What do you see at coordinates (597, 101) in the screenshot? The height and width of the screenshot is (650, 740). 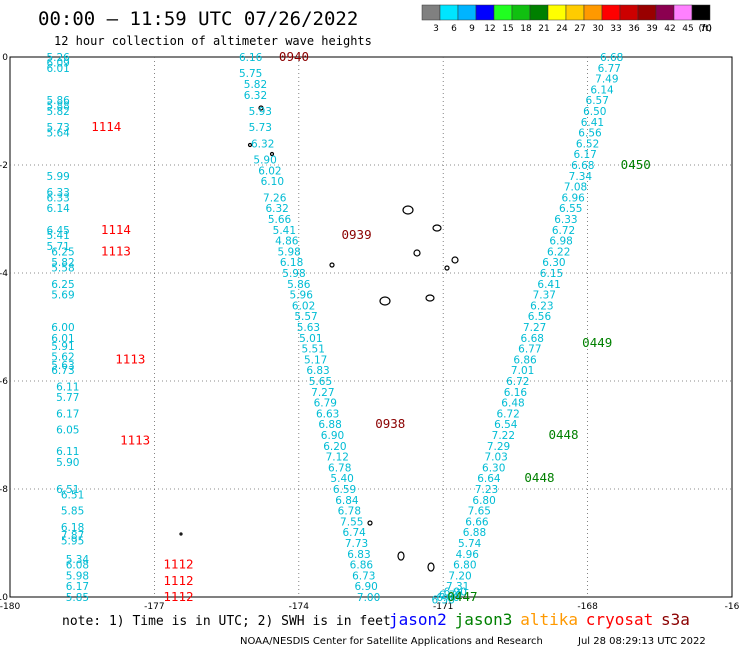 I see `wave-height-value: 6.57` at bounding box center [597, 101].